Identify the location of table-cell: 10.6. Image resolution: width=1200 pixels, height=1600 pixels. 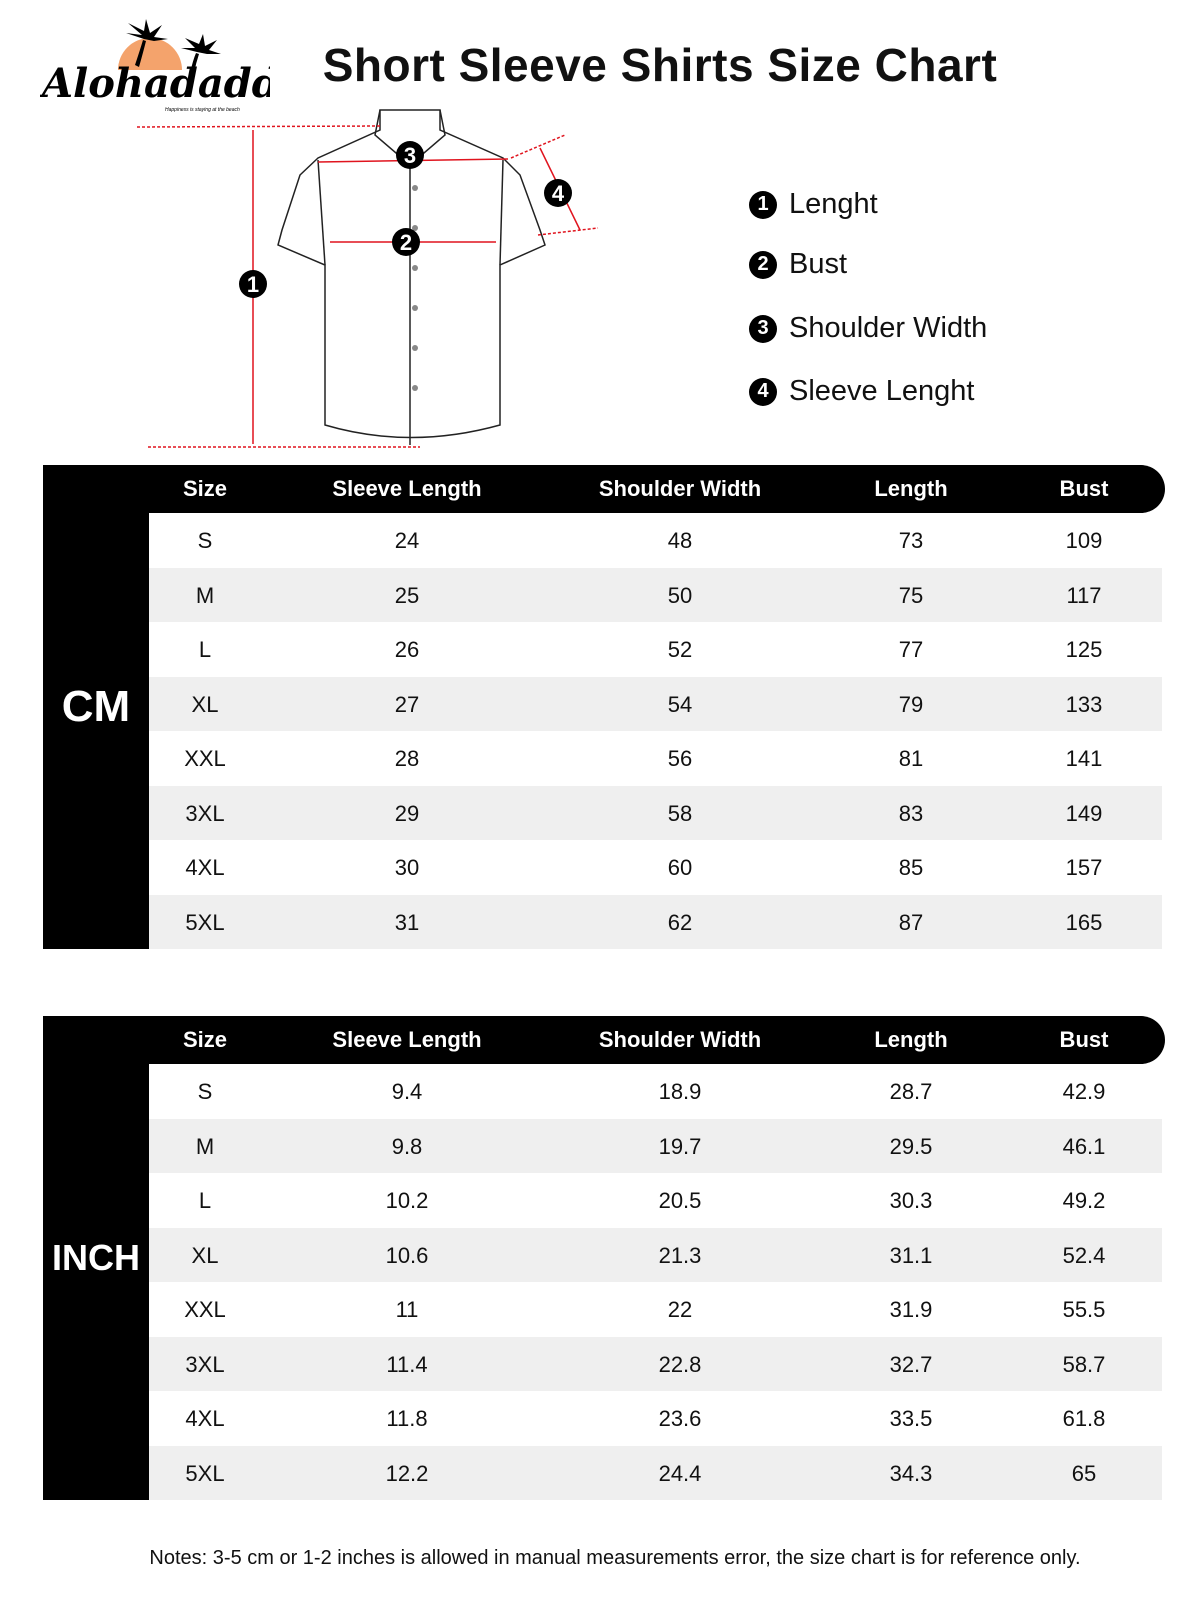
(407, 1255).